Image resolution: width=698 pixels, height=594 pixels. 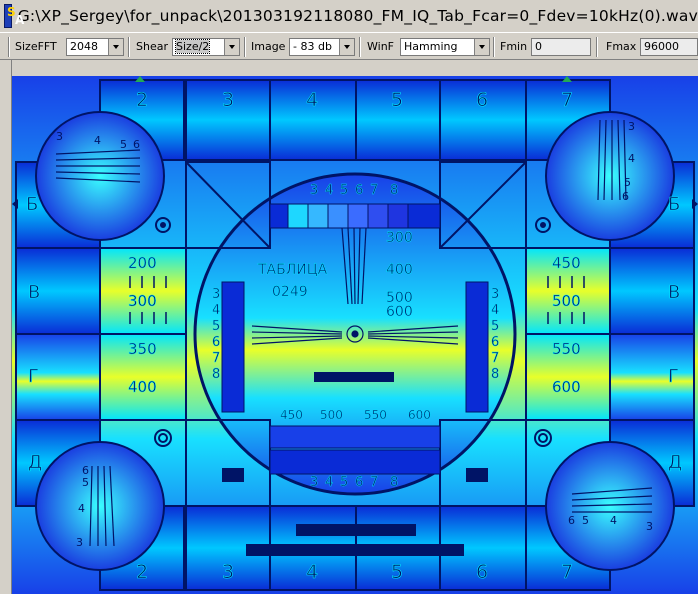 What do you see at coordinates (561, 47) in the screenshot?
I see `fmin-field: 0` at bounding box center [561, 47].